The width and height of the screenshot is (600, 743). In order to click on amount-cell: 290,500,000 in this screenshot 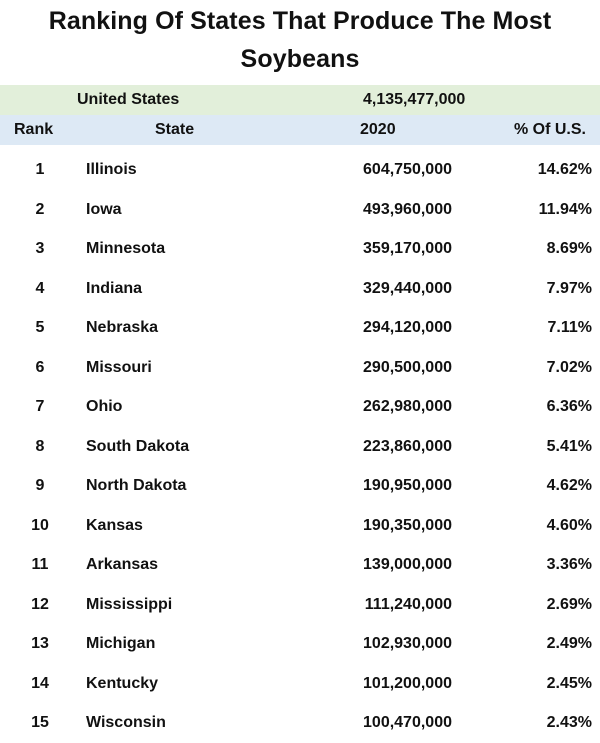, I will do `click(407, 367)`.